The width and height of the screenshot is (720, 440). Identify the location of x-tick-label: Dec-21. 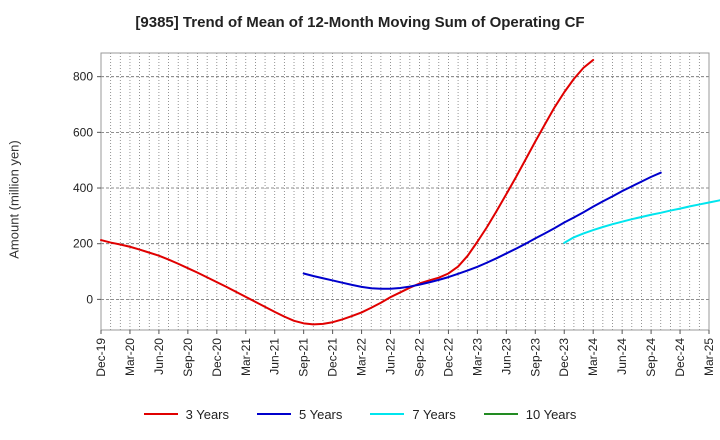
(333, 357).